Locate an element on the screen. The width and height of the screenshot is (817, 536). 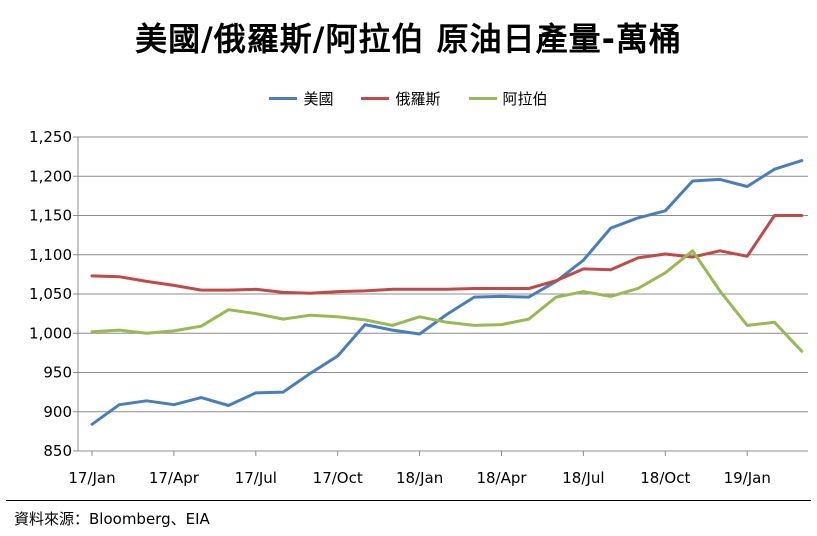
x-tick-label: 17/Jan is located at coordinates (91, 478).